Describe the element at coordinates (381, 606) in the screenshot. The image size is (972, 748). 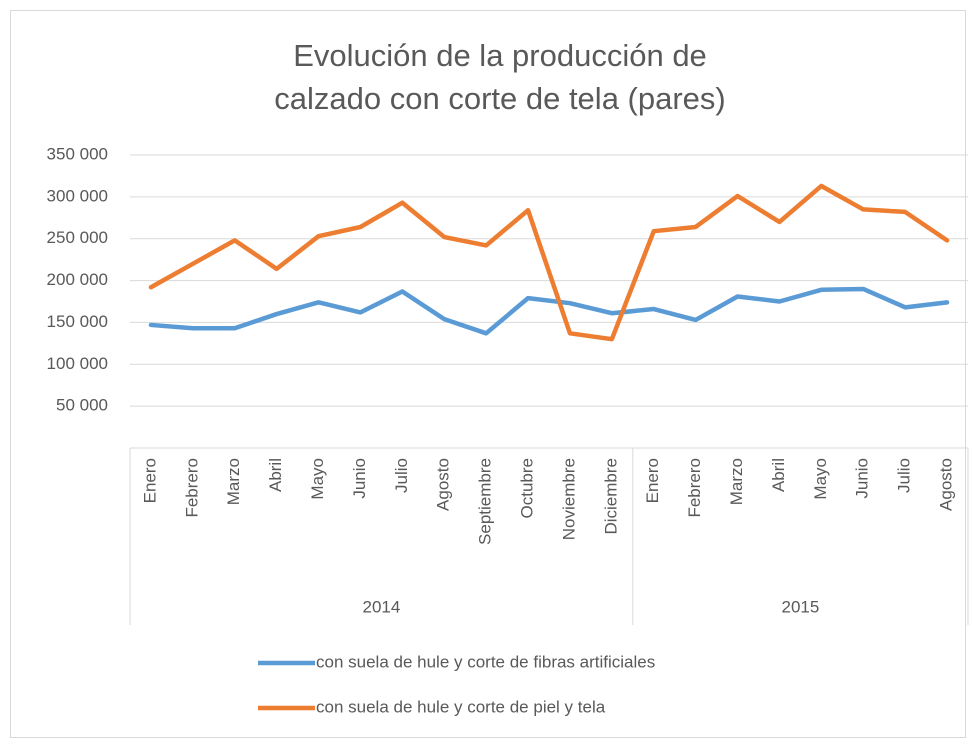
I see `group-label: 2014` at that location.